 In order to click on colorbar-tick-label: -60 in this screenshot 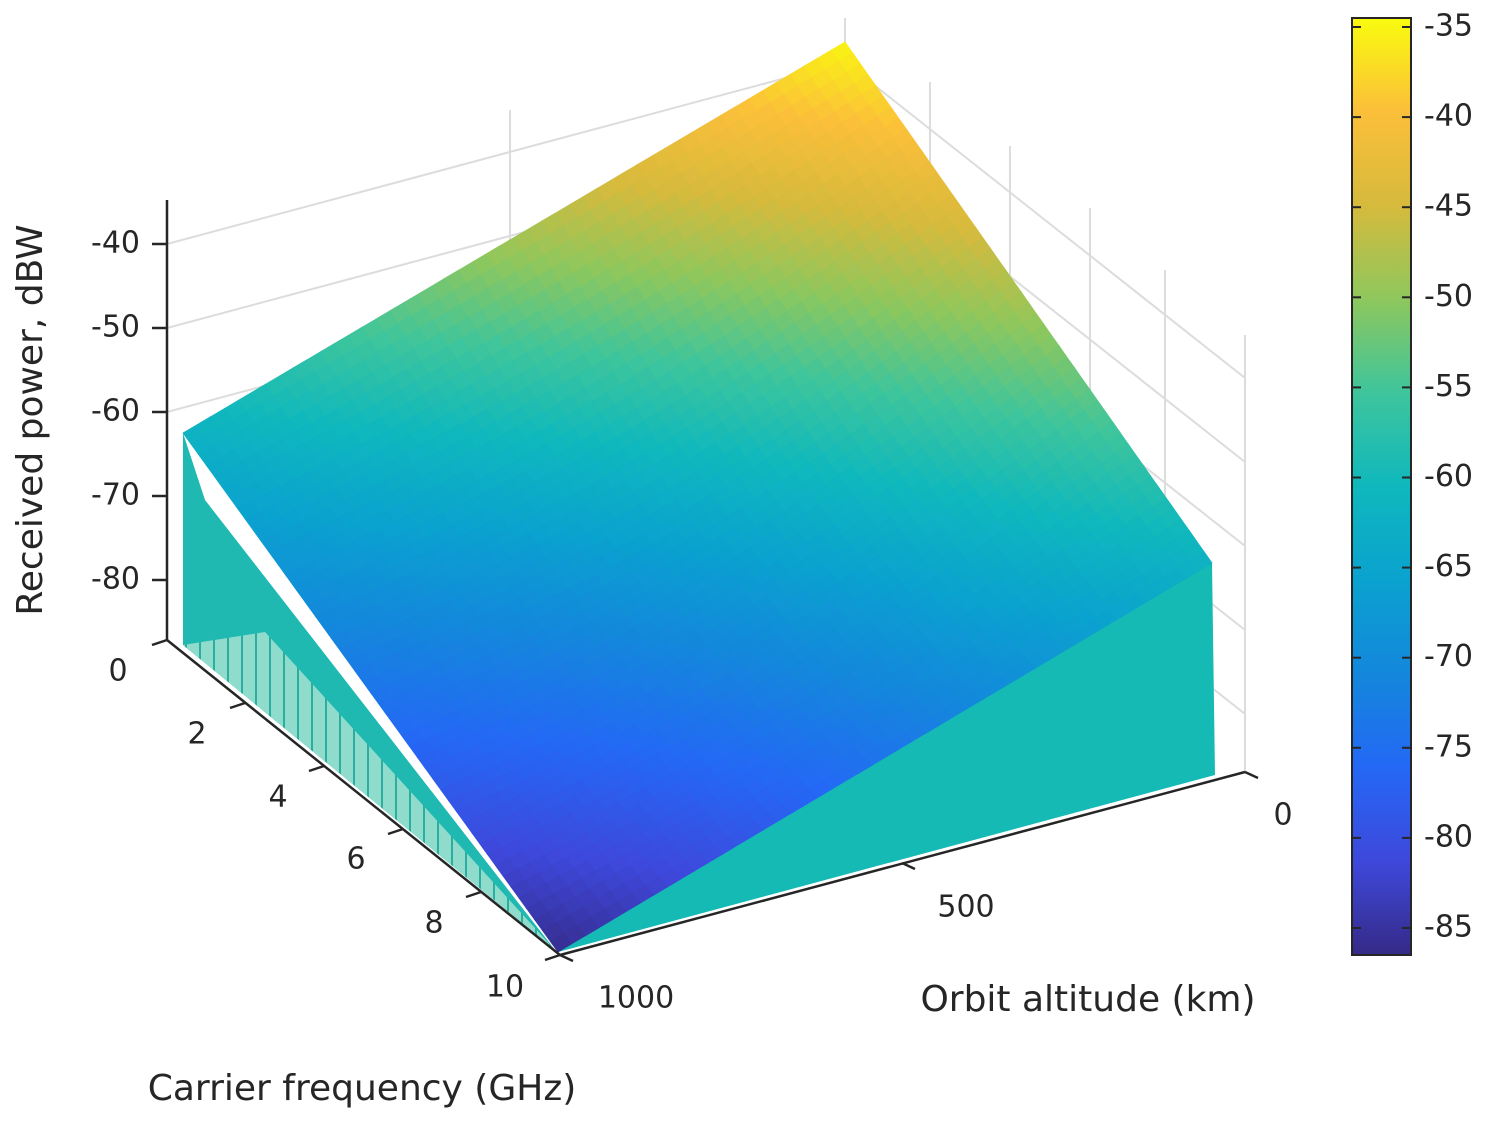, I will do `click(1448, 476)`.